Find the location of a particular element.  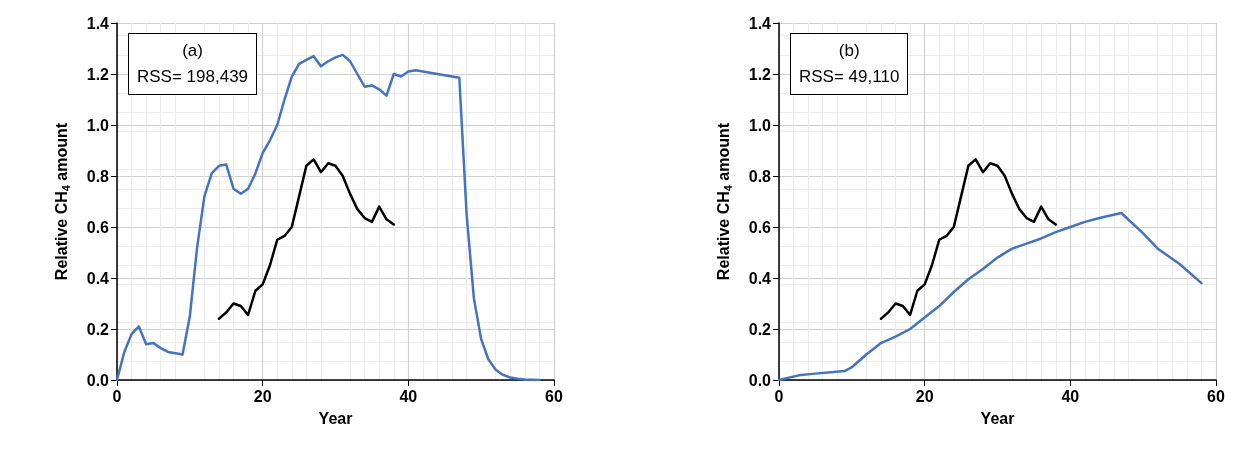

annotation: RSS= 49,110 is located at coordinates (849, 77).